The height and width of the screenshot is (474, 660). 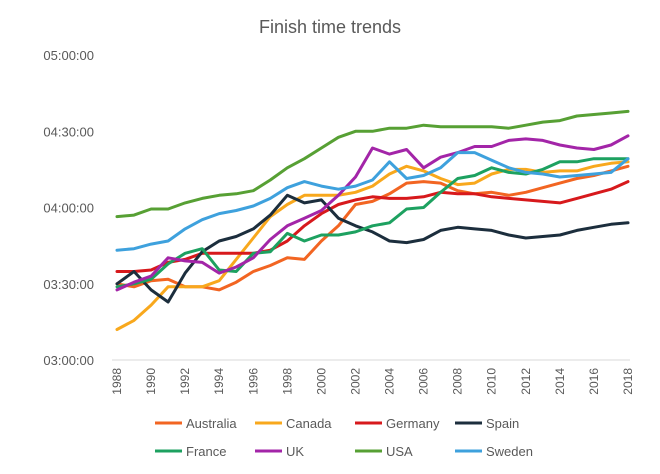 I want to click on legend-label-uk: UK, so click(x=295, y=451).